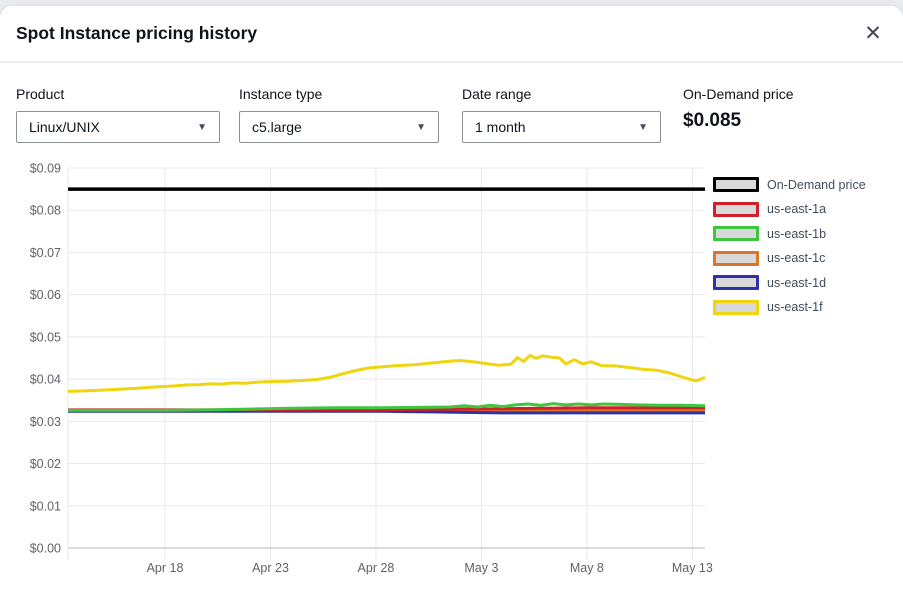  Describe the element at coordinates (165, 568) in the screenshot. I see `x-axis-tick-label: Apr 18` at that location.